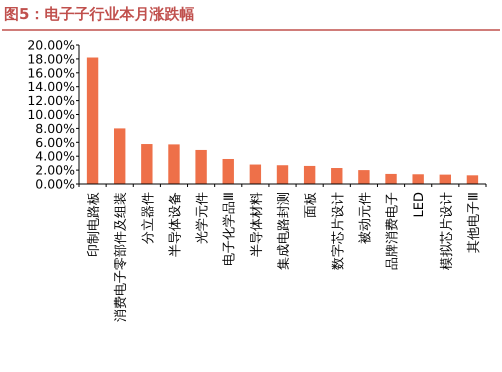  I want to click on y-tick-label: 2.00%, so click(55, 170).